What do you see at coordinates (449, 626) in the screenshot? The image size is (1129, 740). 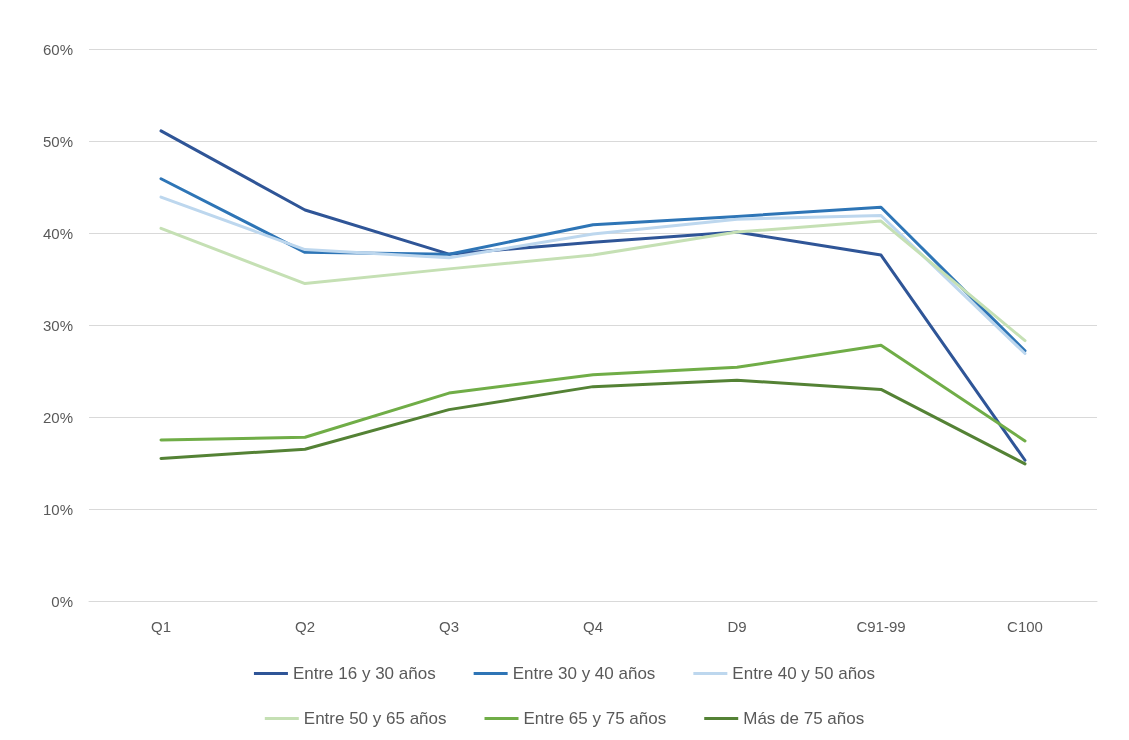 I see `x-tick-label: Q3` at bounding box center [449, 626].